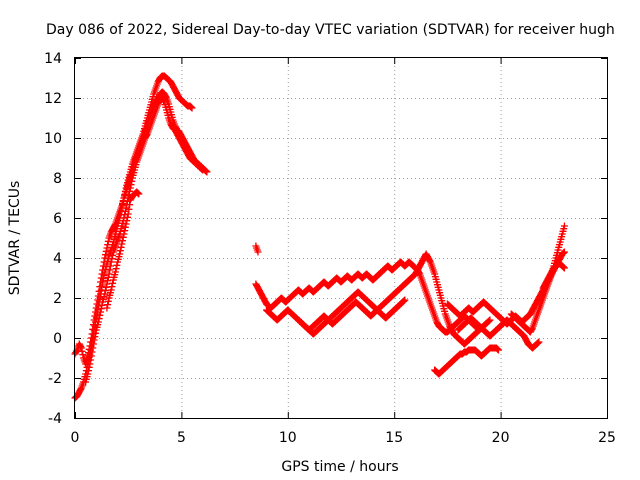 The height and width of the screenshot is (480, 640). What do you see at coordinates (53, 139) in the screenshot?
I see `y-tick-label: 10` at bounding box center [53, 139].